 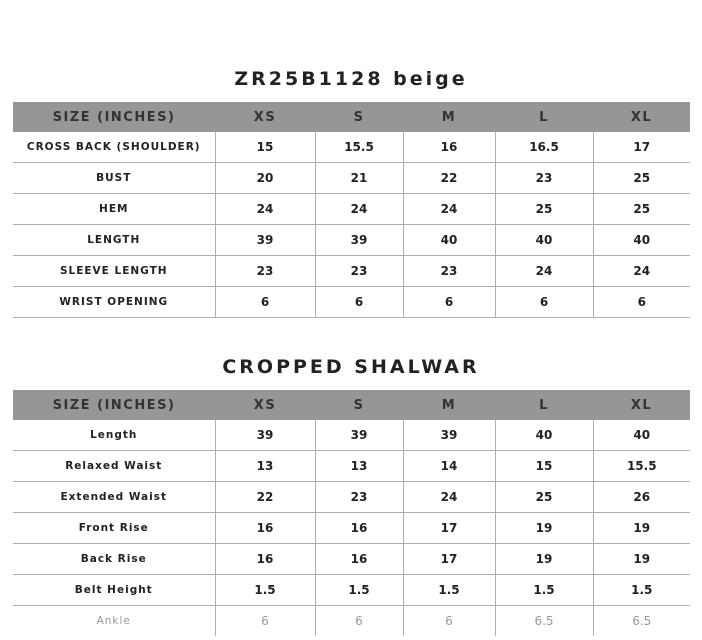 What do you see at coordinates (351, 79) in the screenshot?
I see `table-title-top: ZR25B1128 beige` at bounding box center [351, 79].